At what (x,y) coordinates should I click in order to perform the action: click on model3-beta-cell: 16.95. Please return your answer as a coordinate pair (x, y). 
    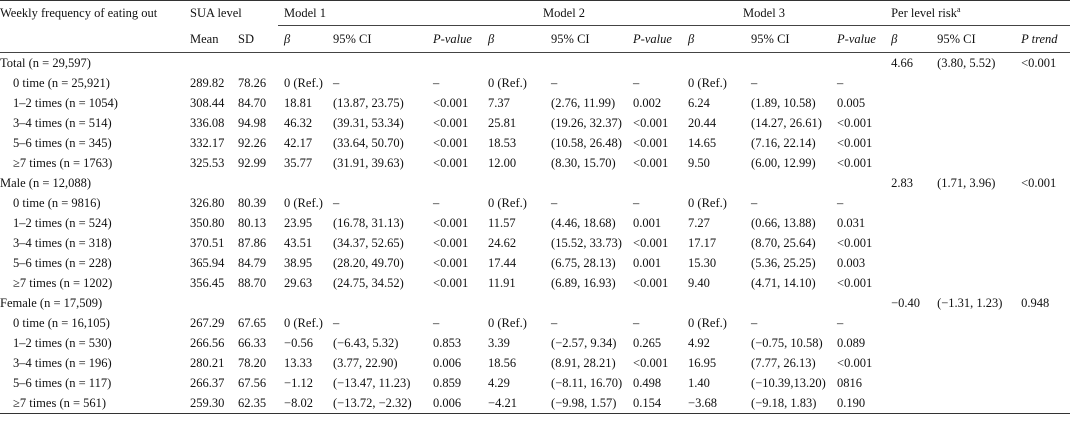
    Looking at the image, I should click on (702, 363).